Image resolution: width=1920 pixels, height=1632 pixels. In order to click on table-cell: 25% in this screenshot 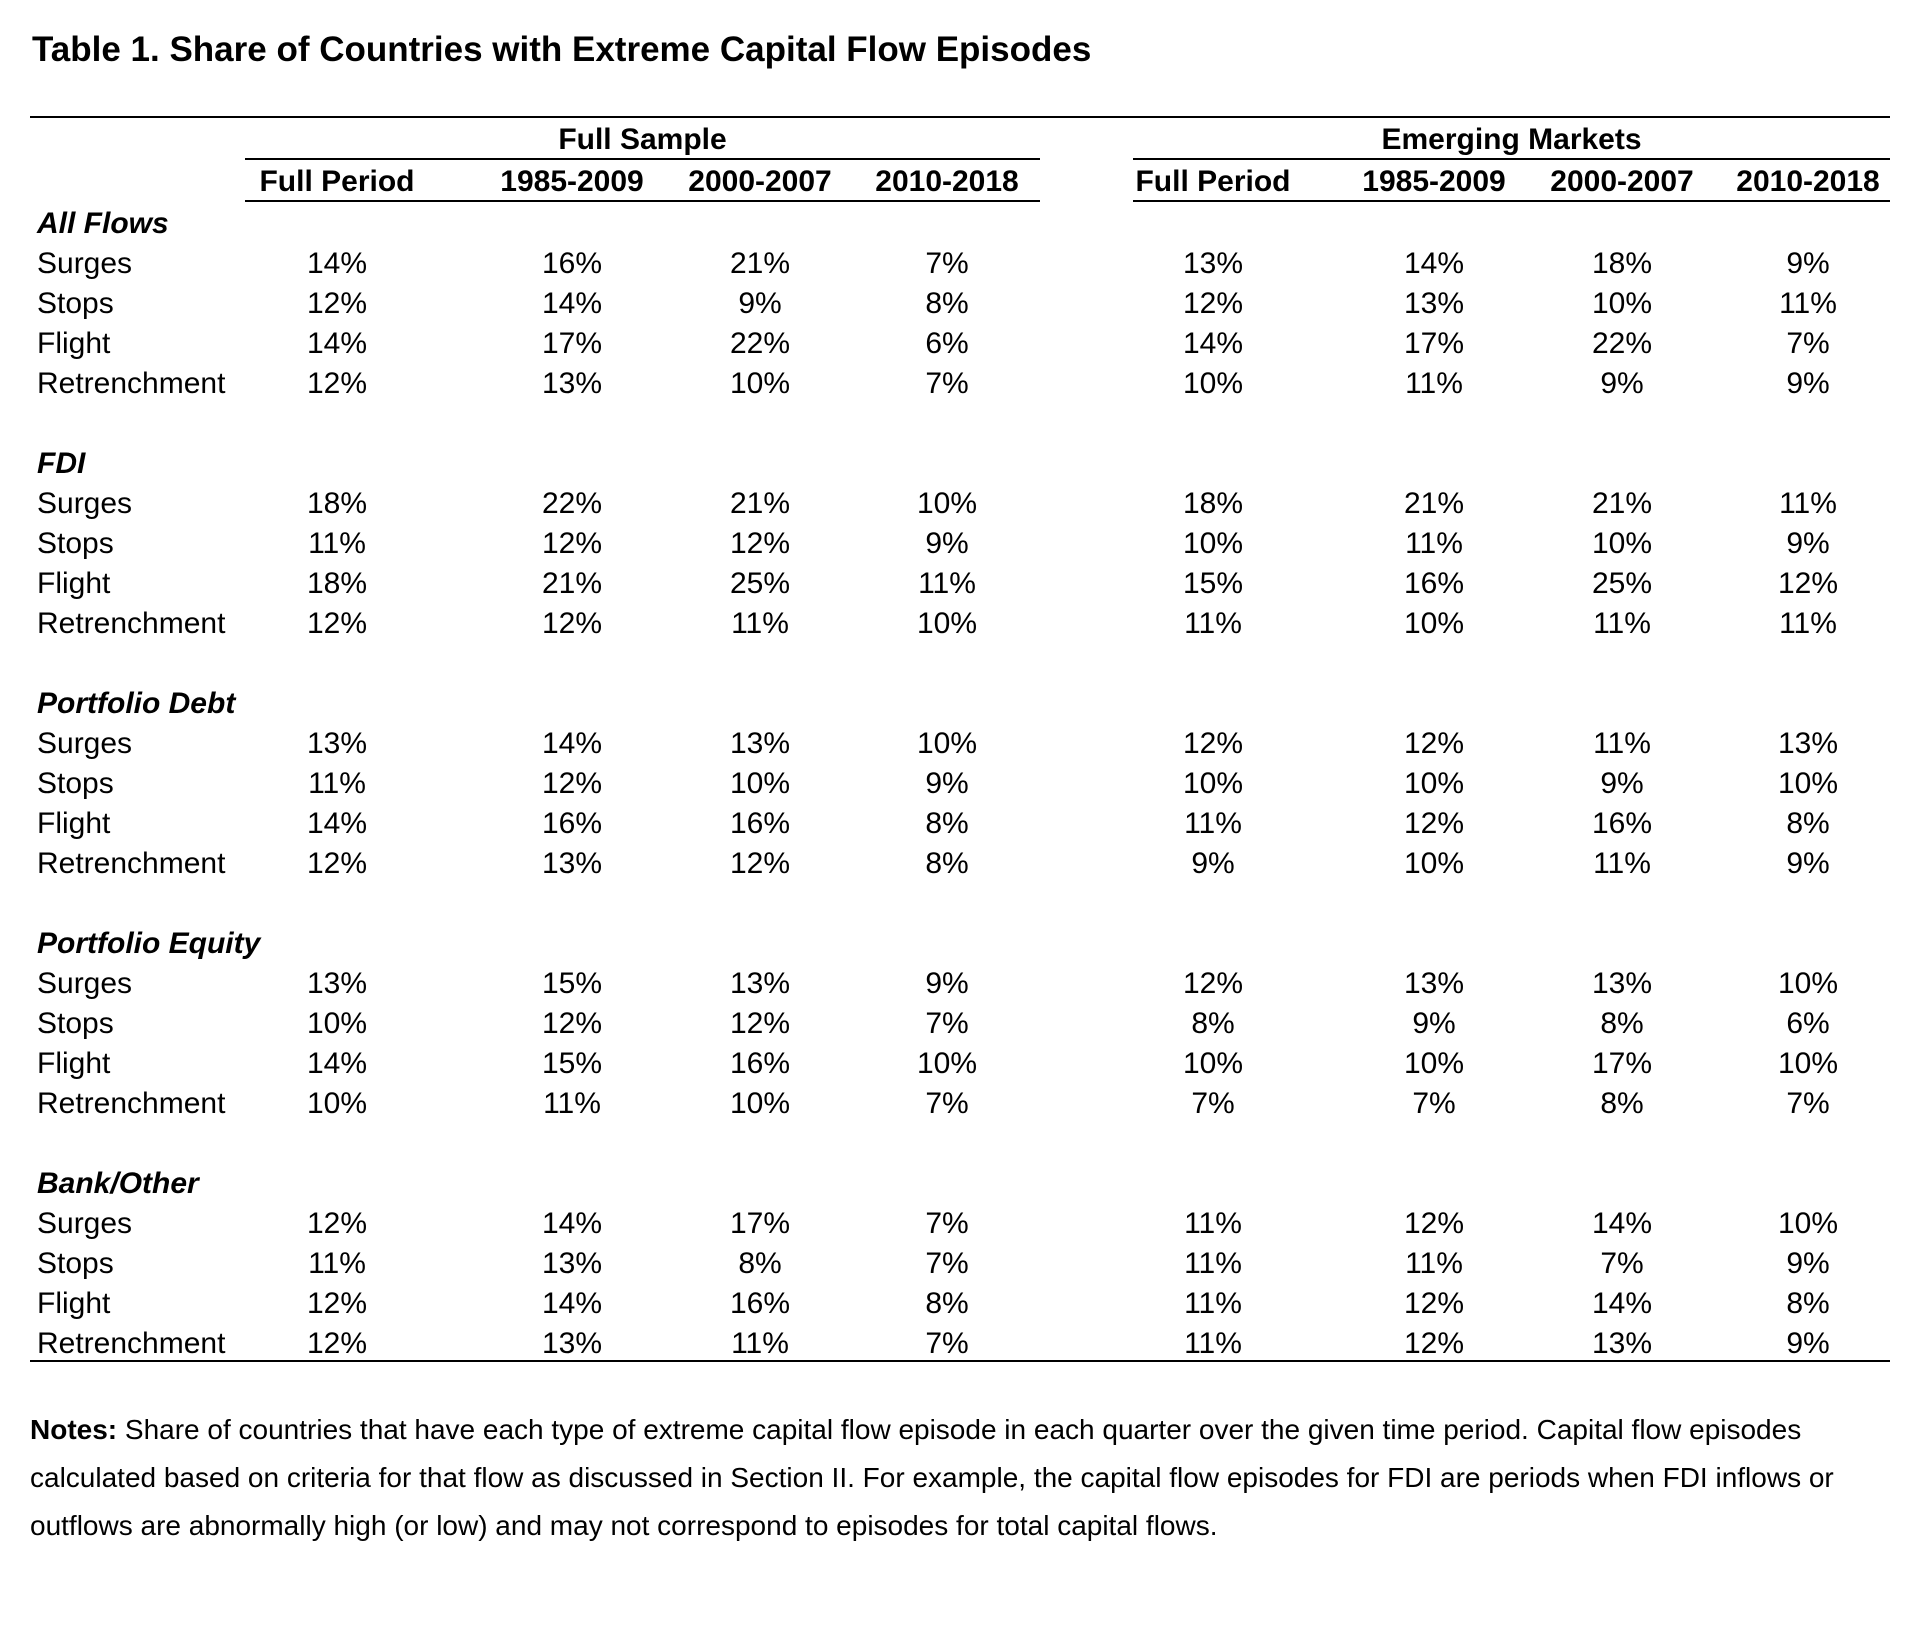, I will do `click(760, 583)`.